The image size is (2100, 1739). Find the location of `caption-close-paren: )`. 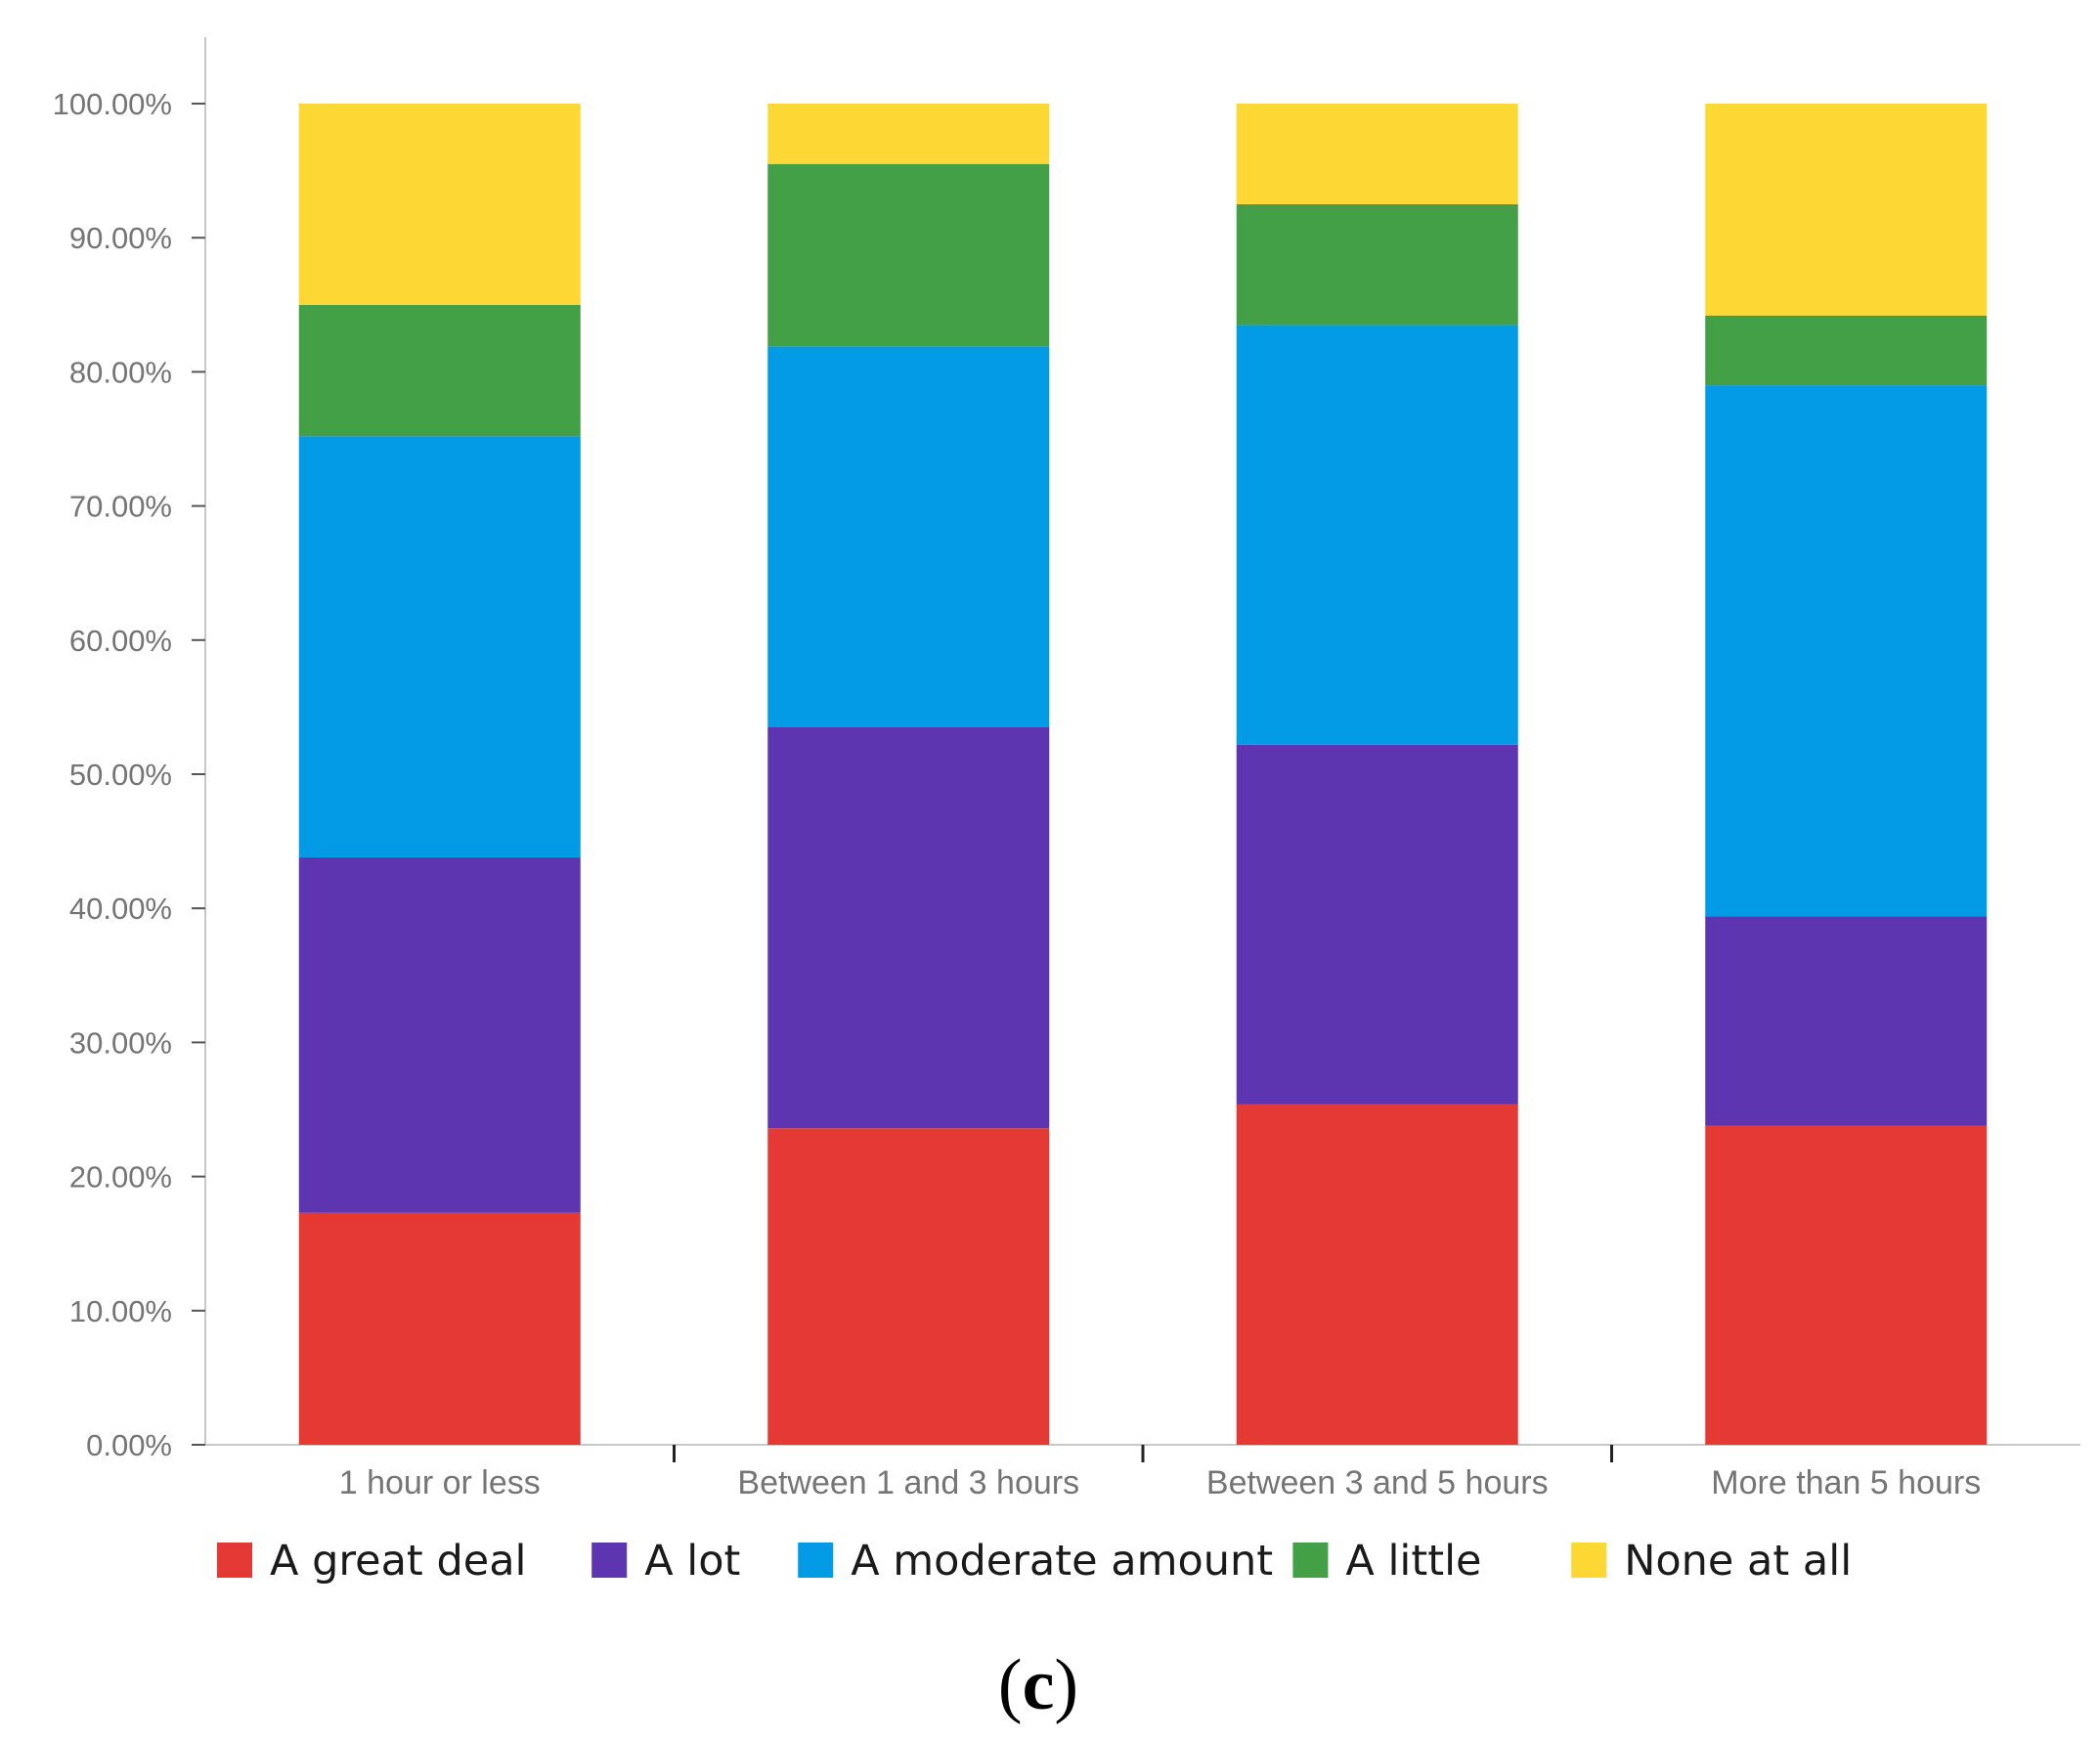

caption-close-paren: ) is located at coordinates (1066, 1685).